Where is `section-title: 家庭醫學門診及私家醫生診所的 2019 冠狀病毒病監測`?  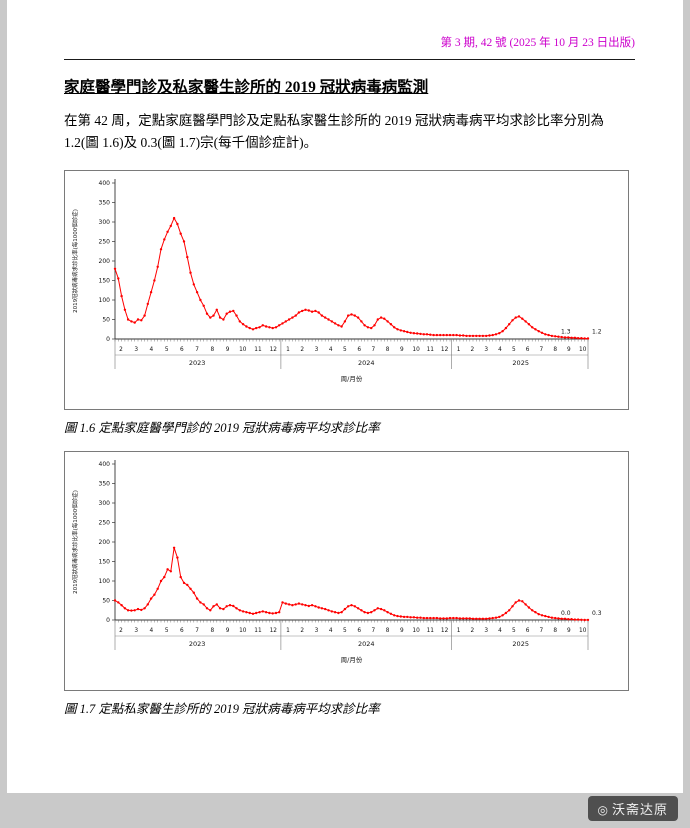 section-title: 家庭醫學門診及私家醫生診所的 2019 冠狀病毒病監測 is located at coordinates (246, 87).